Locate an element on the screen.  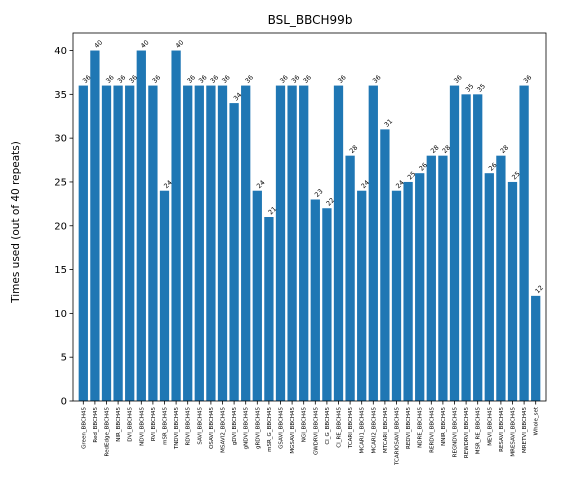
x-tick-label: NNIR_BBCH45 is located at coordinates (444, 426).